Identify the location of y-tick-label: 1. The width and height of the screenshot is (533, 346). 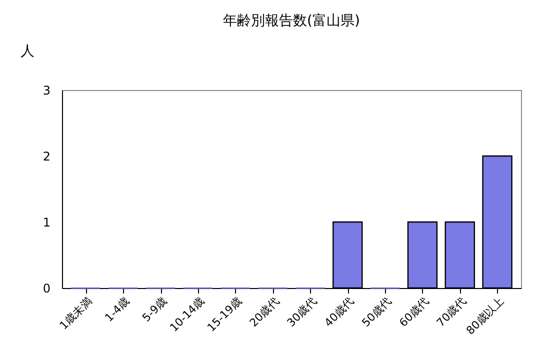
(46, 223).